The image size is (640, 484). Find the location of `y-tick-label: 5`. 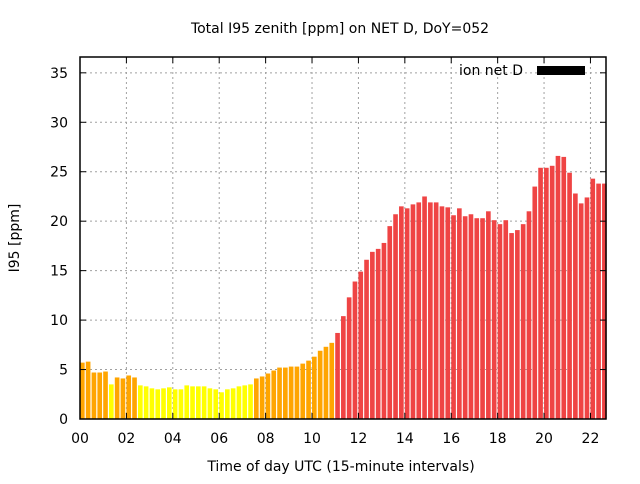

y-tick-label: 5 is located at coordinates (63, 371).